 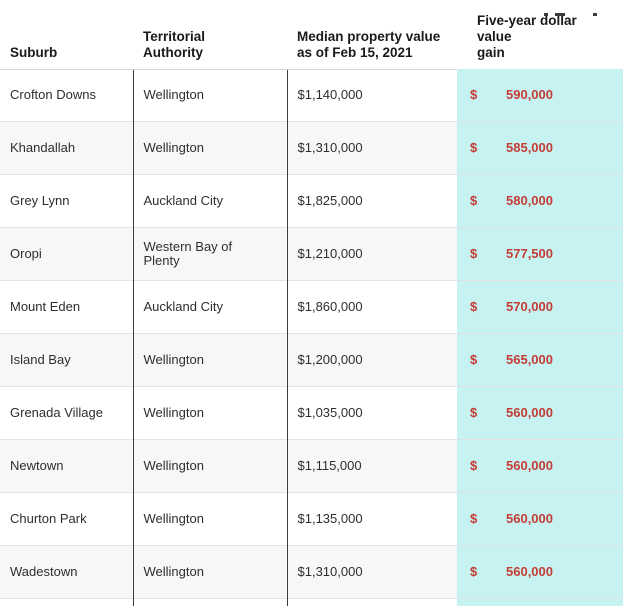 I want to click on gain-value: $ 590,000, so click(x=546, y=95).